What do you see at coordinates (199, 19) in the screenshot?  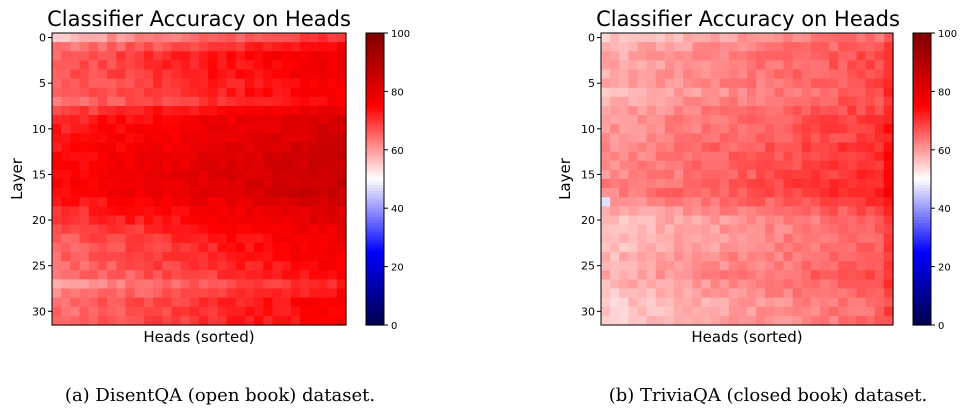 I see `chart-title-a: Classifier Accuracy on Heads` at bounding box center [199, 19].